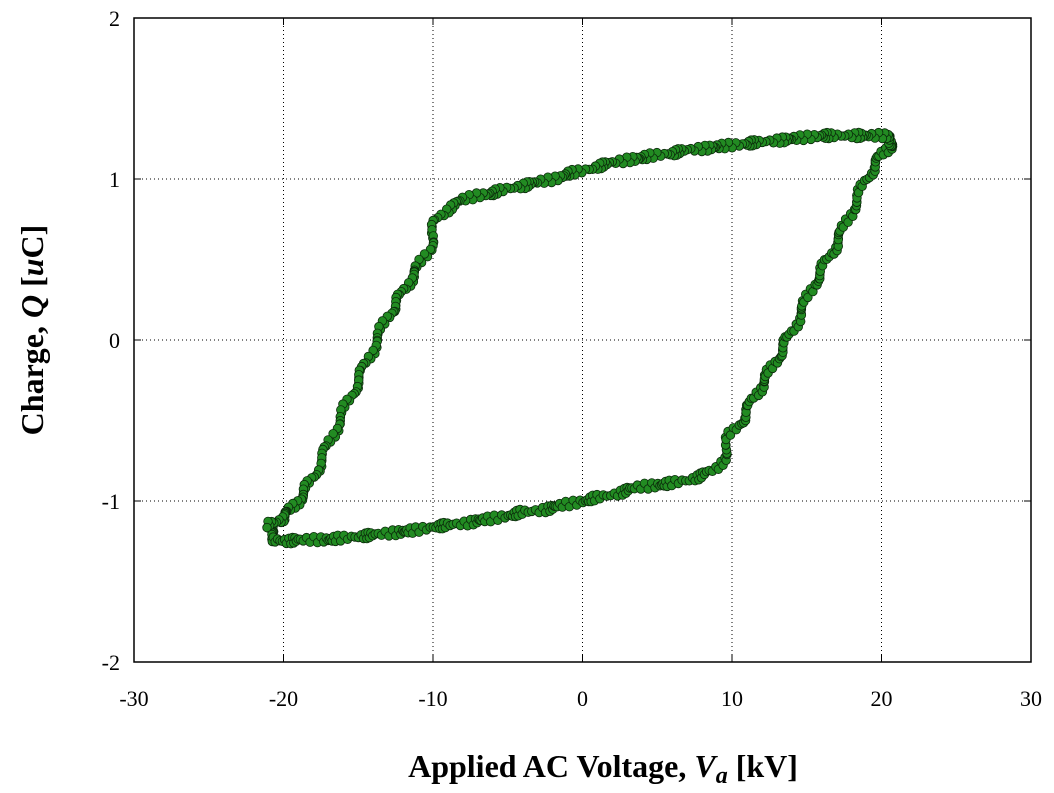 The width and height of the screenshot is (1054, 793). I want to click on x-axis-label: Applied AC Voltage, Va [kV], so click(603, 768).